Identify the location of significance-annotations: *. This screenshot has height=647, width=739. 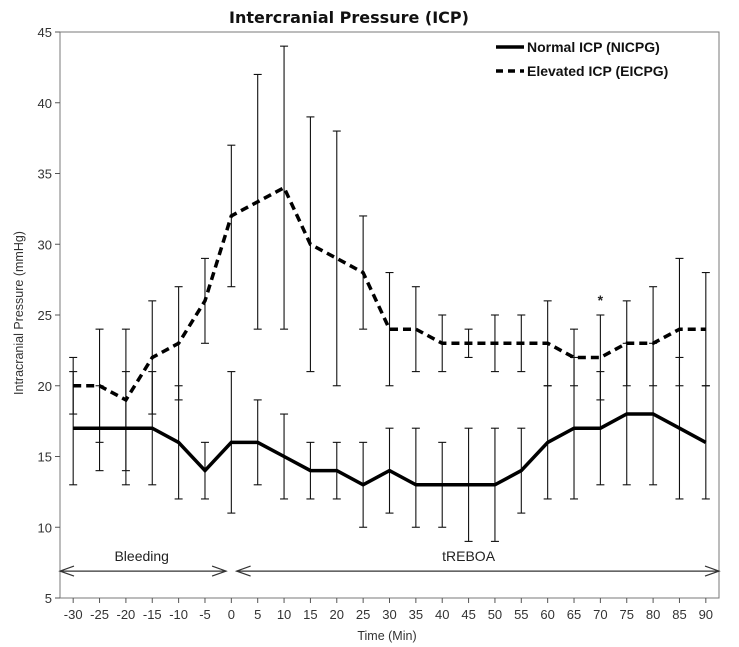
(601, 300).